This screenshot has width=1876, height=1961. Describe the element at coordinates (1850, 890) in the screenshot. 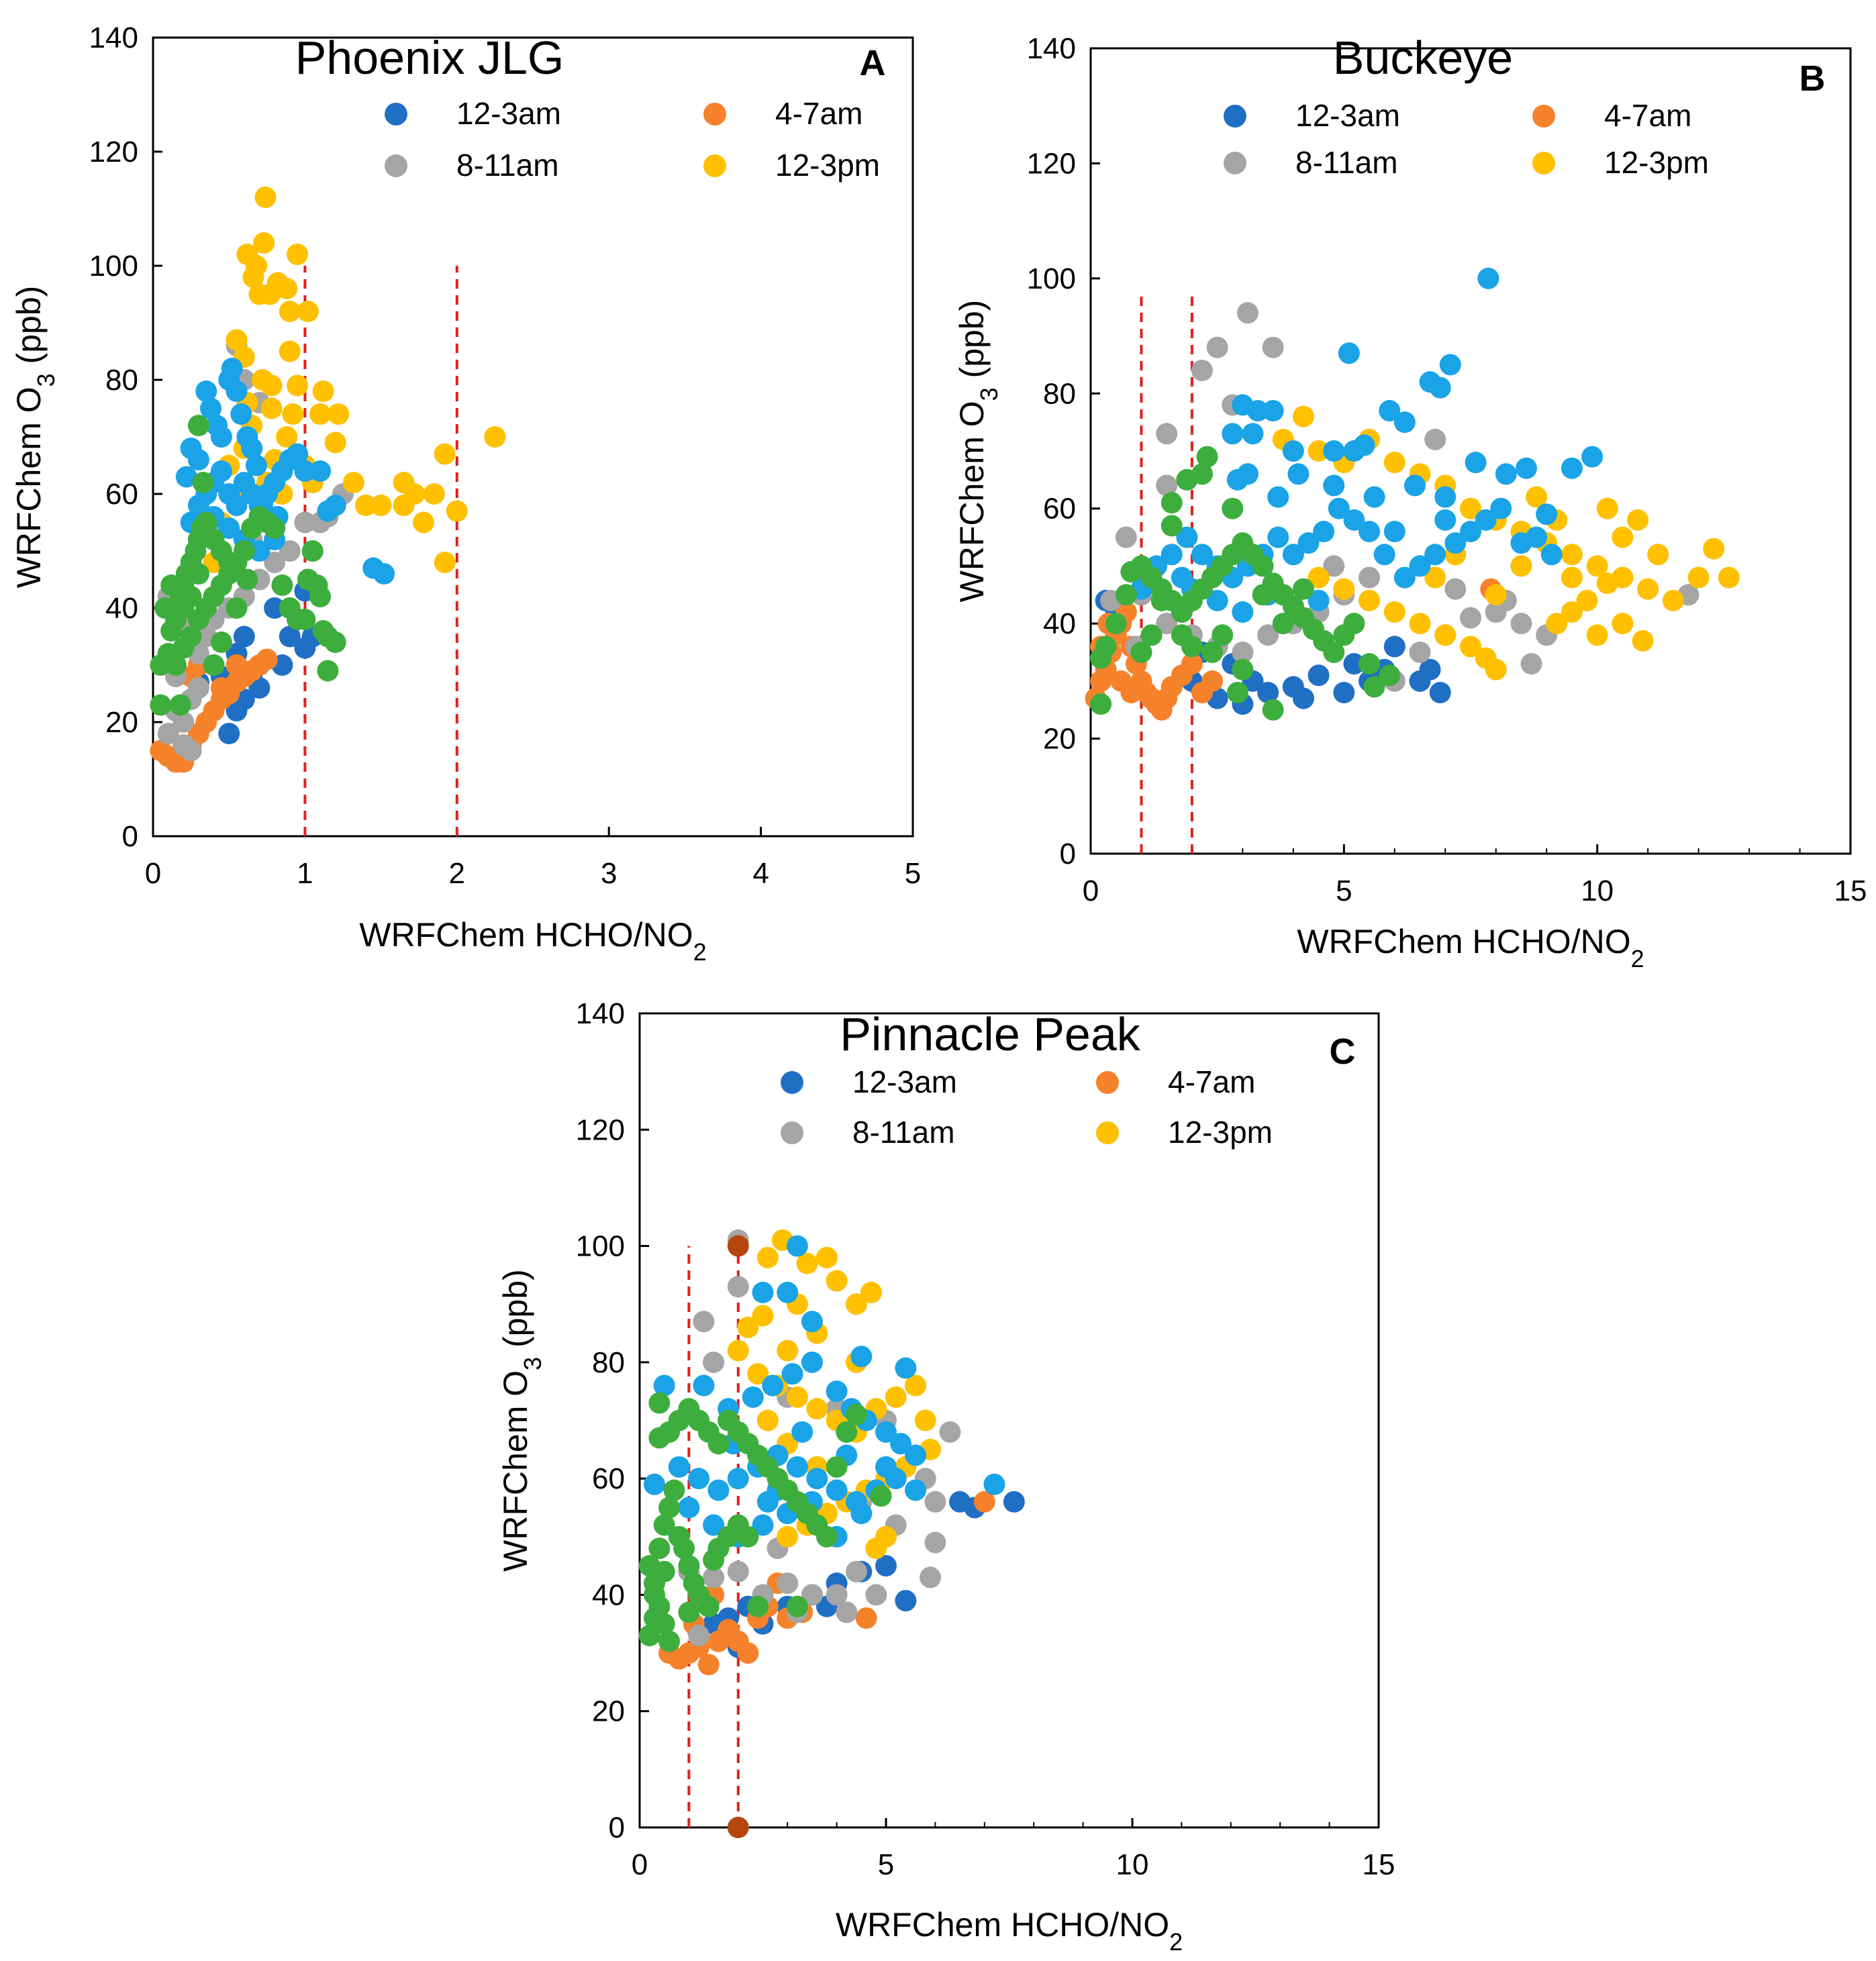

I see `x-tick-label: 15` at that location.